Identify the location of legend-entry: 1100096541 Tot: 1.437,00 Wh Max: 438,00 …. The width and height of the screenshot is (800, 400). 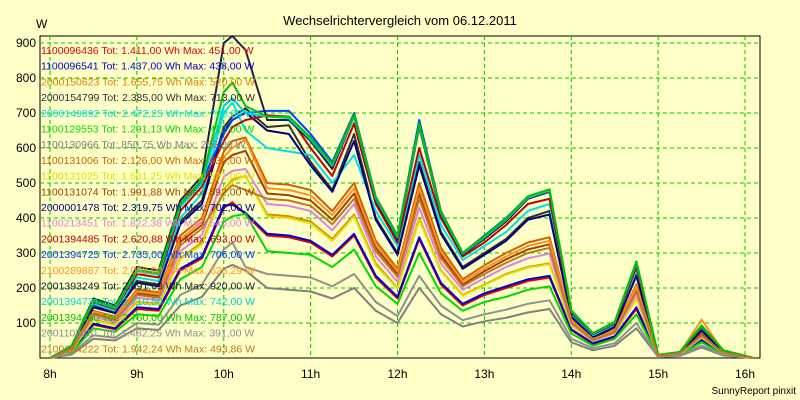
(147, 67).